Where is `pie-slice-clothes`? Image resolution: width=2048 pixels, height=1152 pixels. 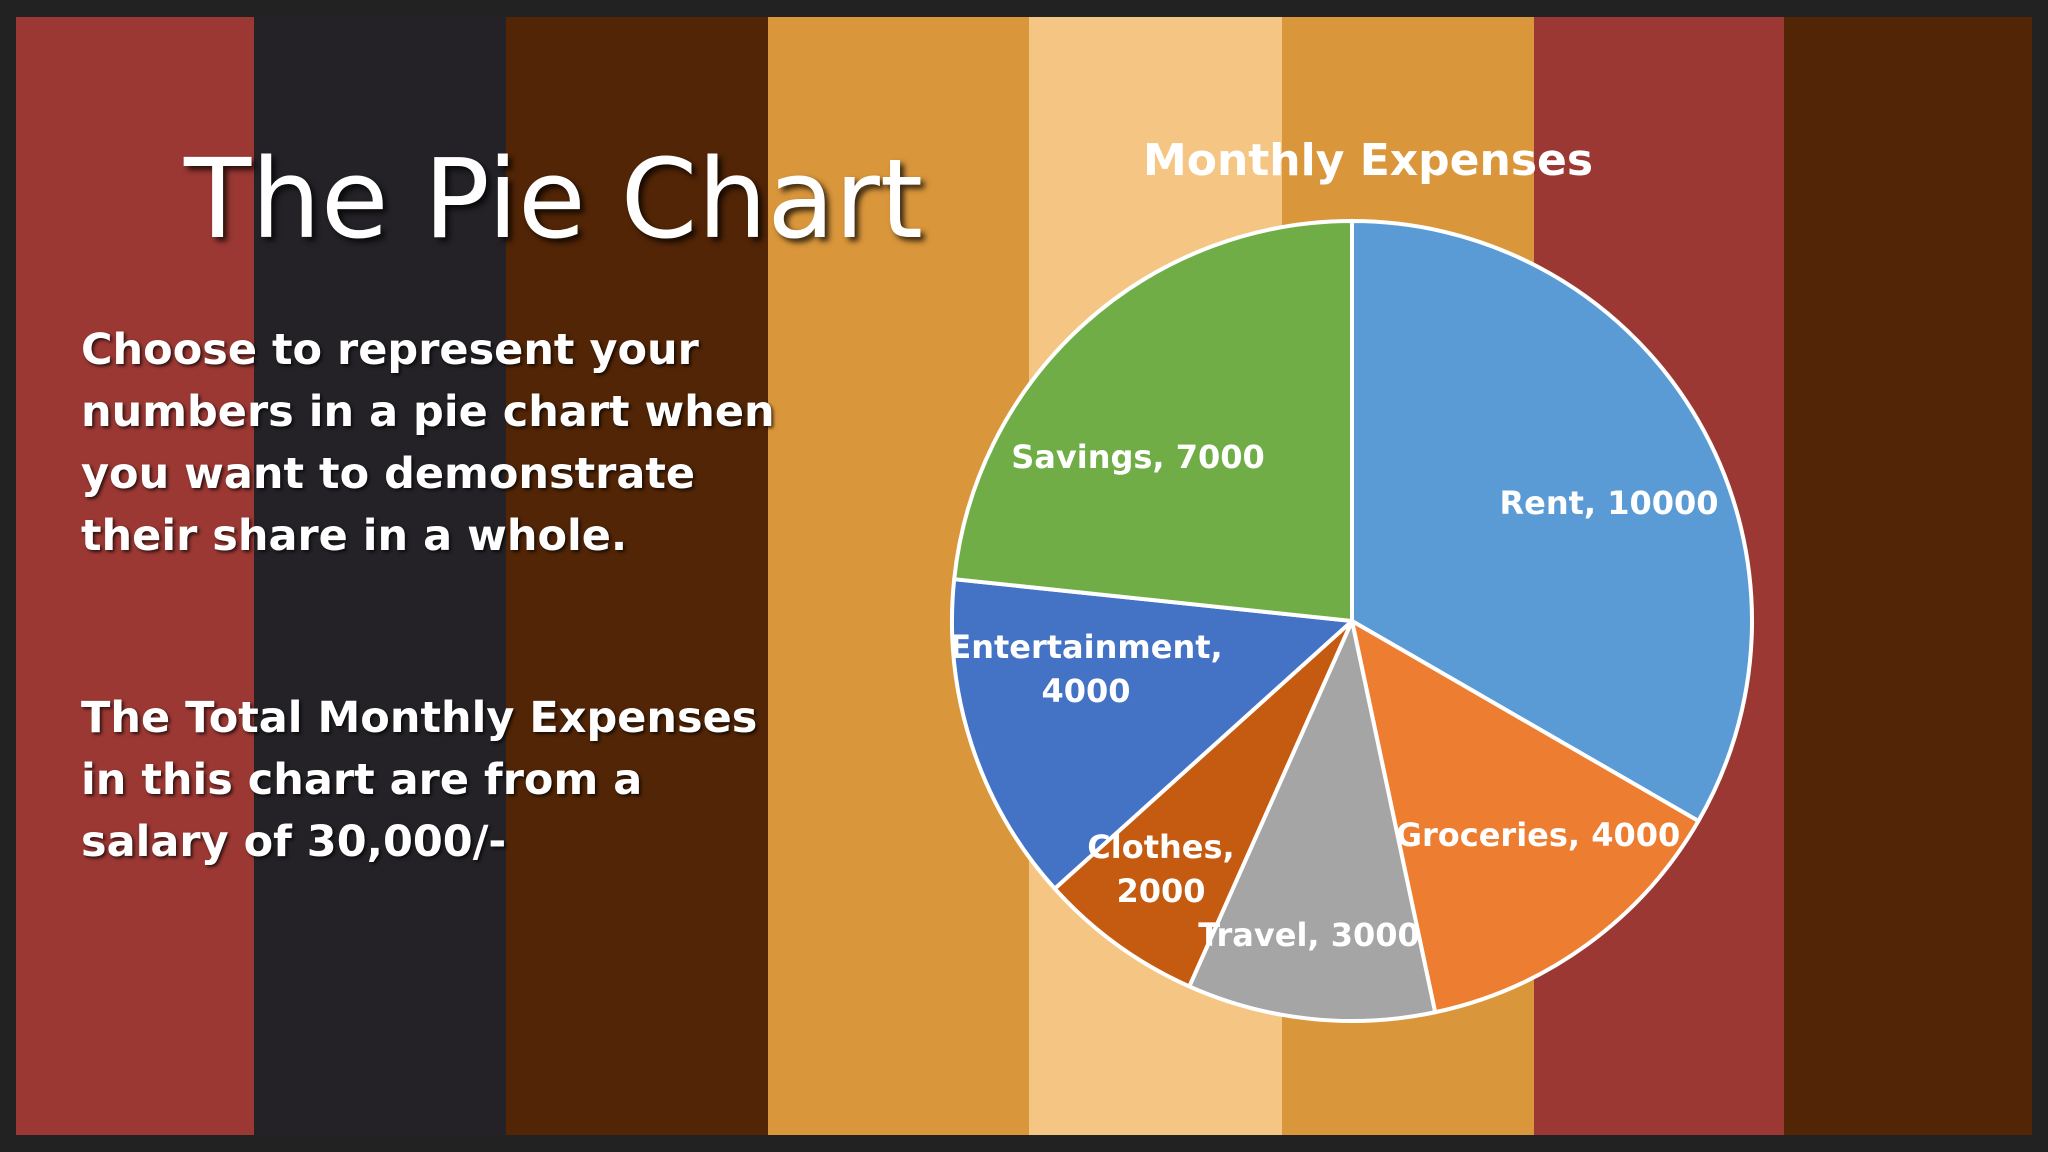 pie-slice-clothes is located at coordinates (1203, 804).